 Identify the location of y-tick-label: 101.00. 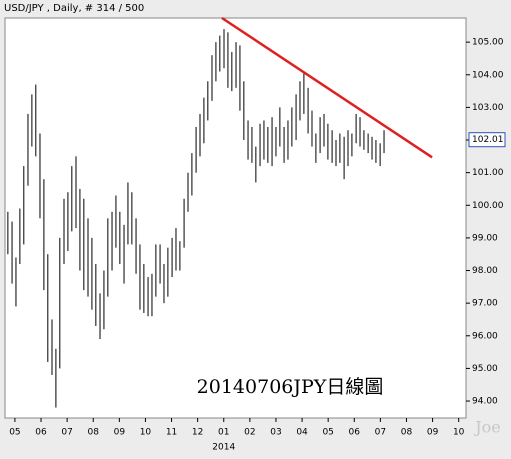
(488, 173).